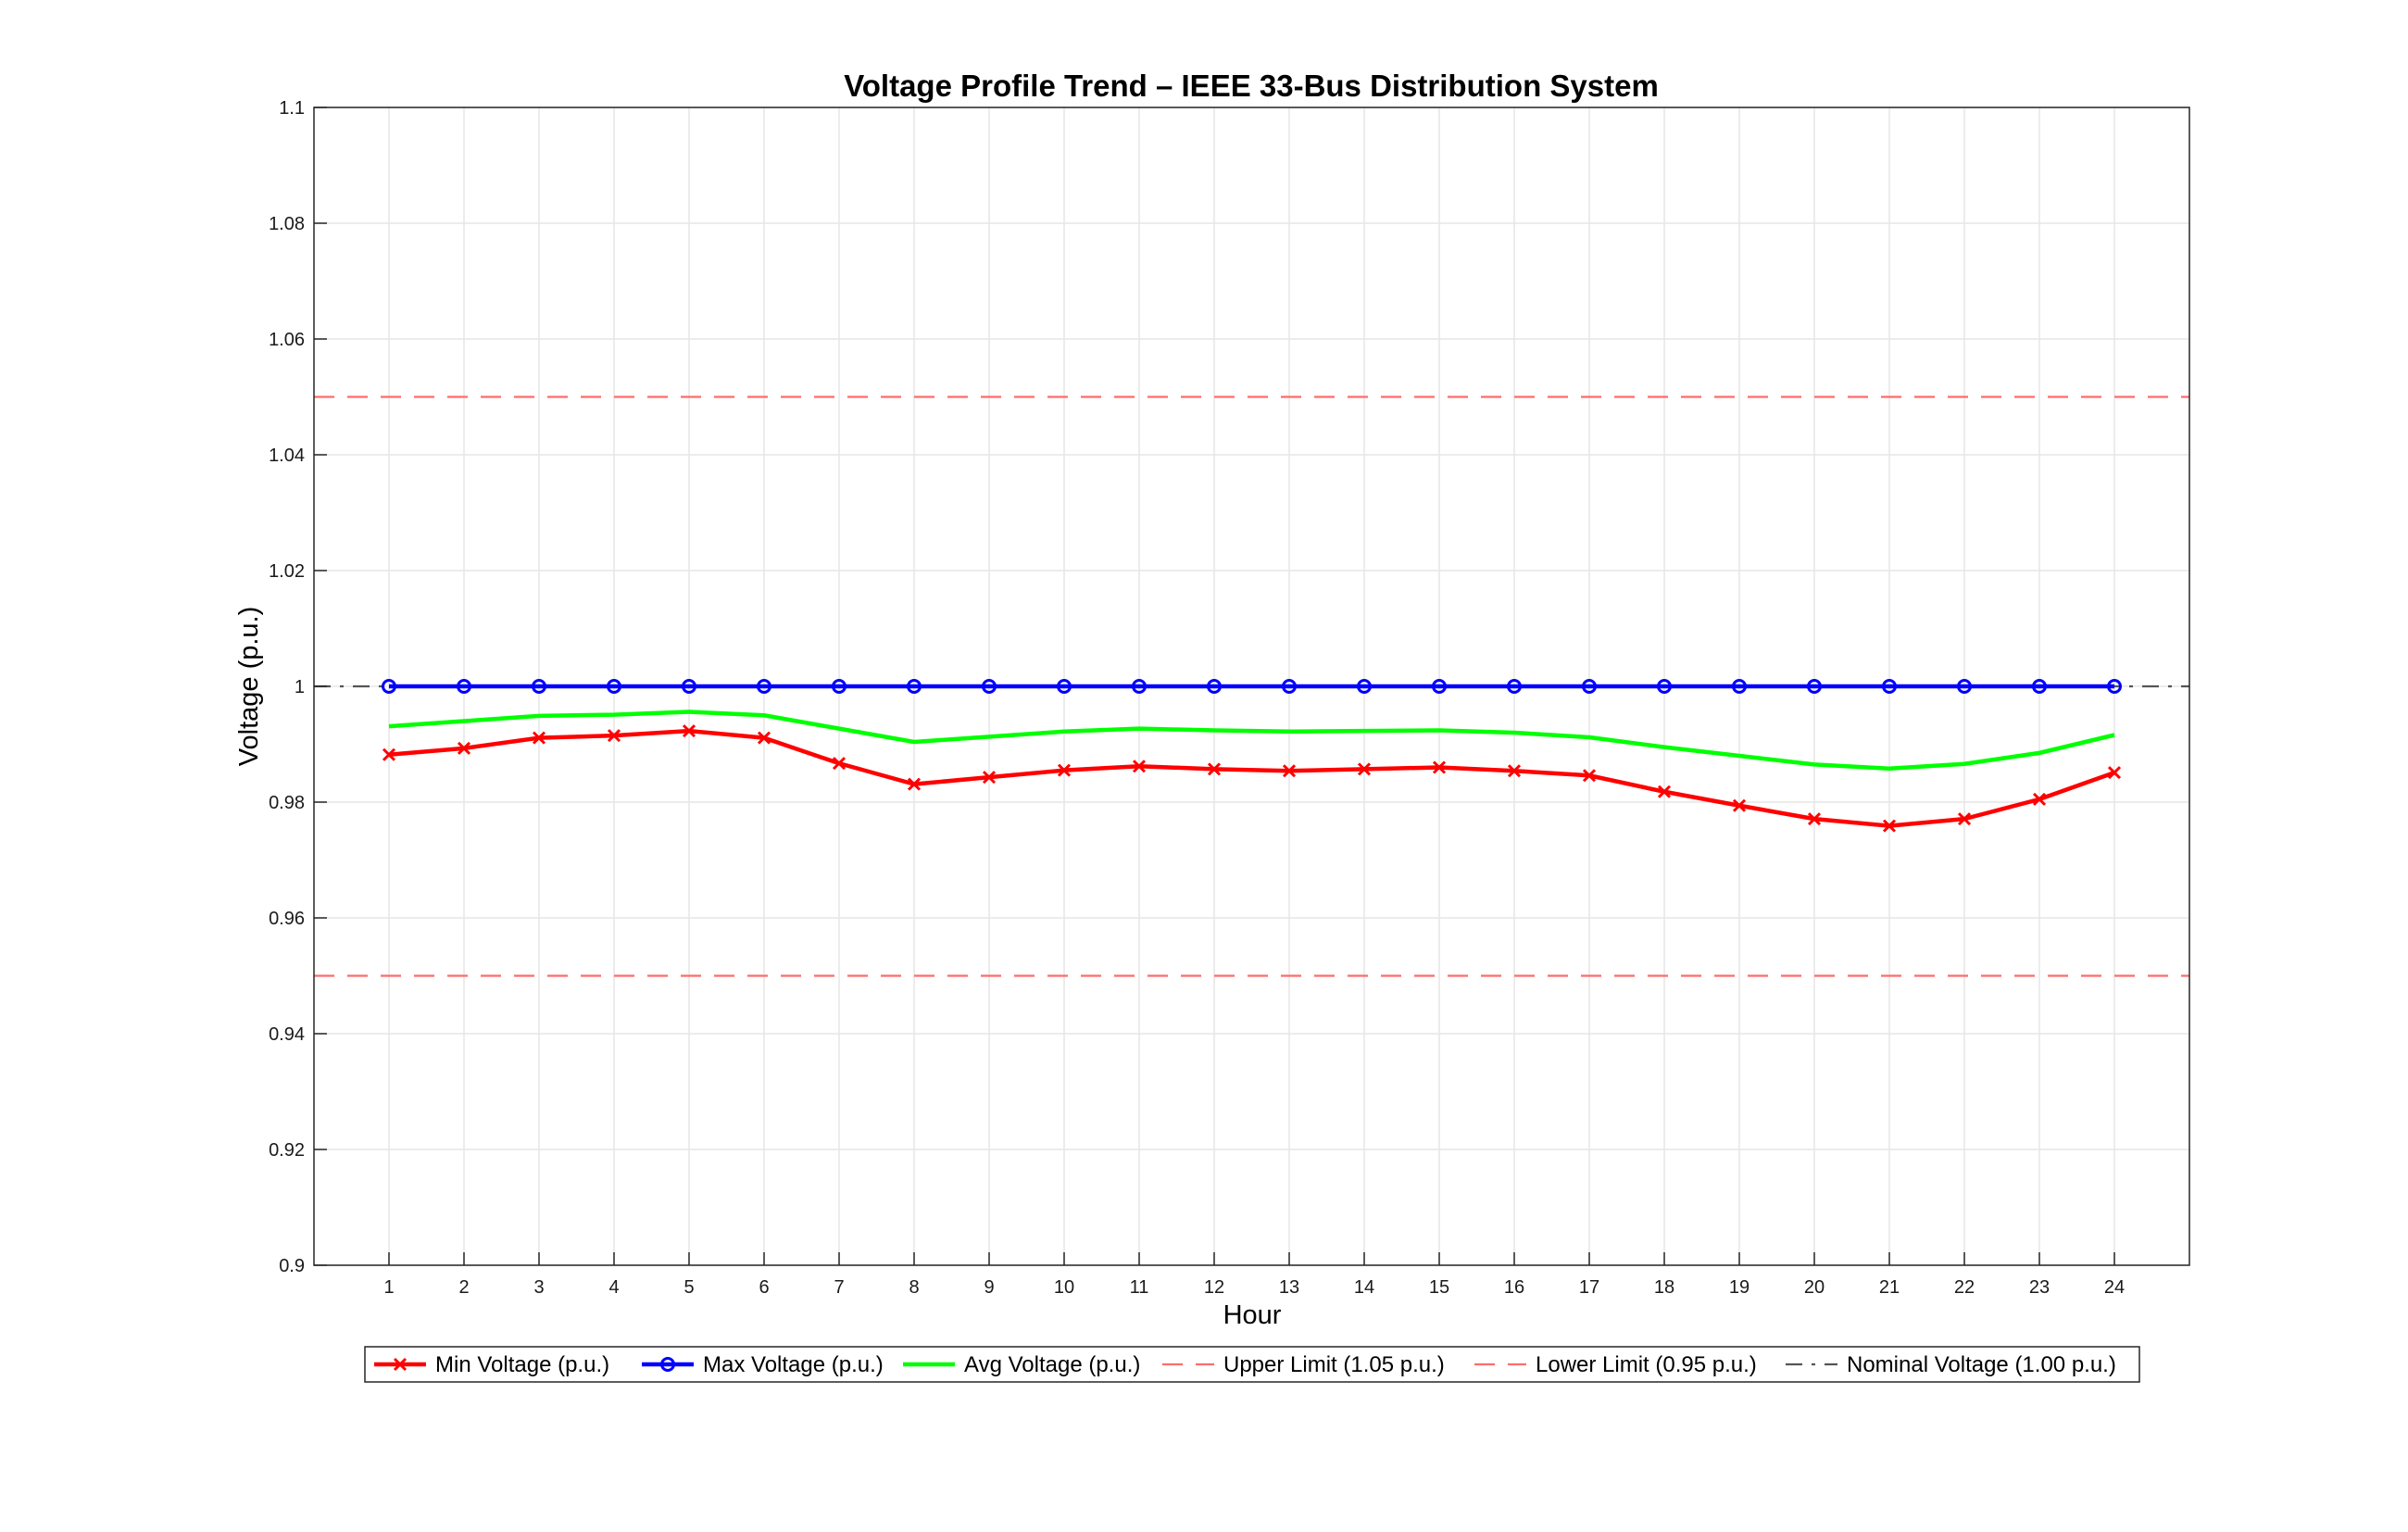 Image resolution: width=2408 pixels, height=1532 pixels. What do you see at coordinates (1254, 1275) in the screenshot?
I see `x-axis-ticks: 1 2 3 4 5 6 7 8 9 10 11 12 13 14 15 16 17 18 19 20 21 22 23 24` at bounding box center [1254, 1275].